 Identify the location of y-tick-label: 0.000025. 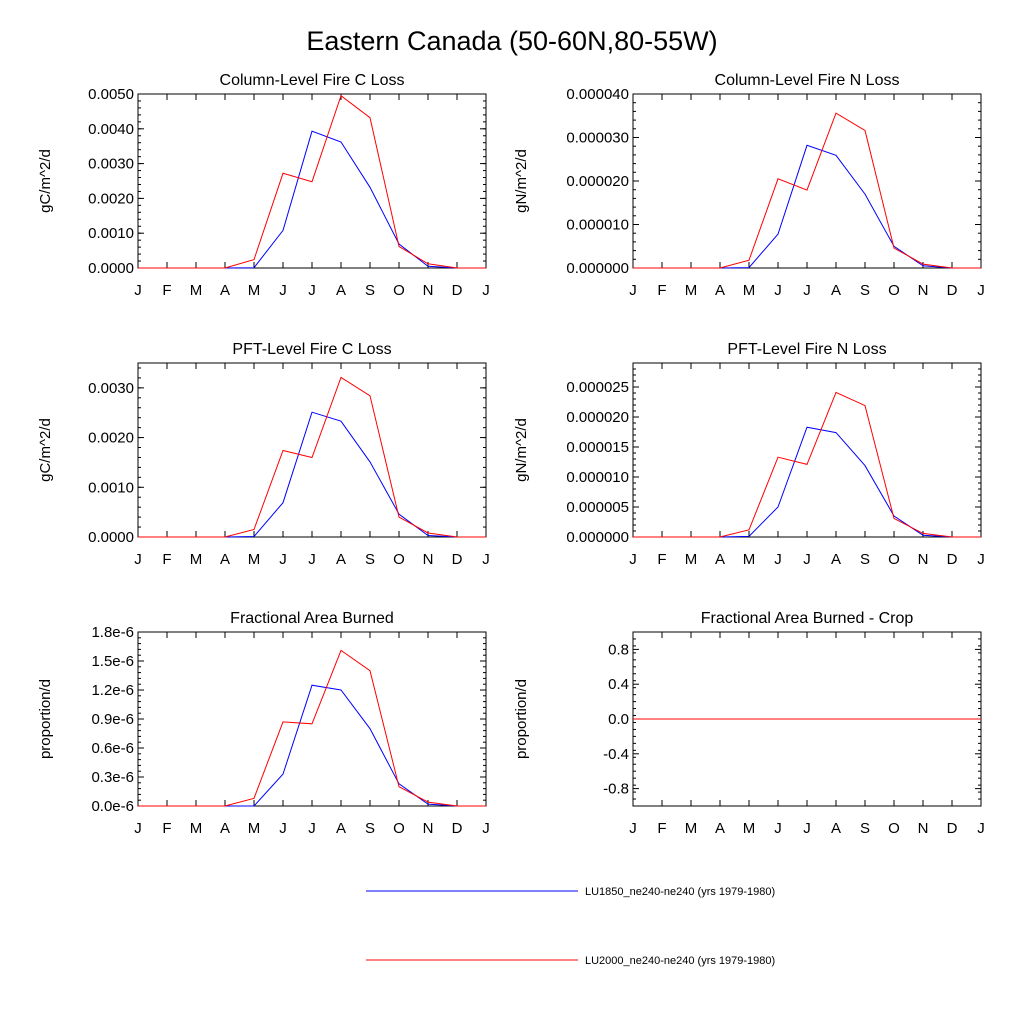
(597, 387).